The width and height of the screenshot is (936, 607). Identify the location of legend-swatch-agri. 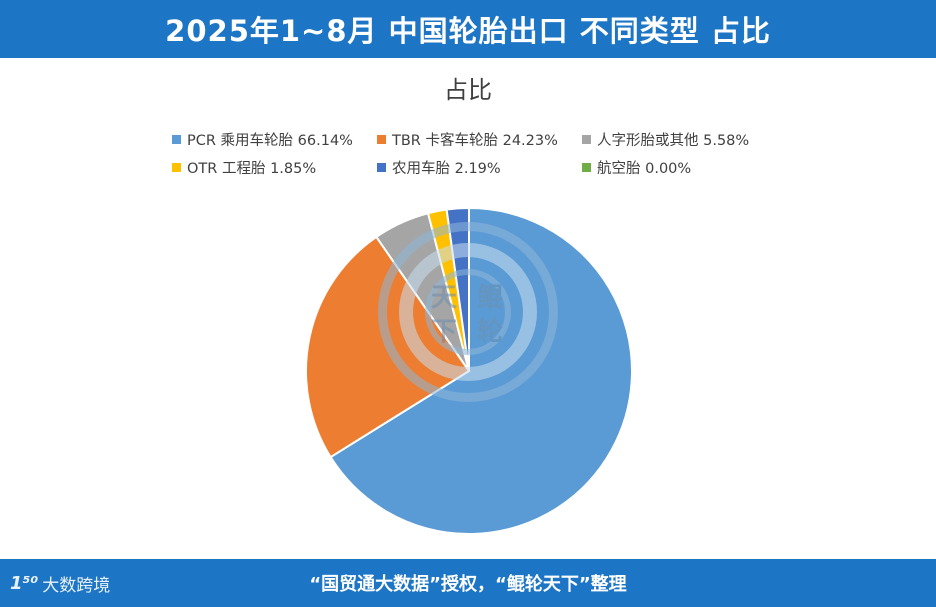
(381, 167).